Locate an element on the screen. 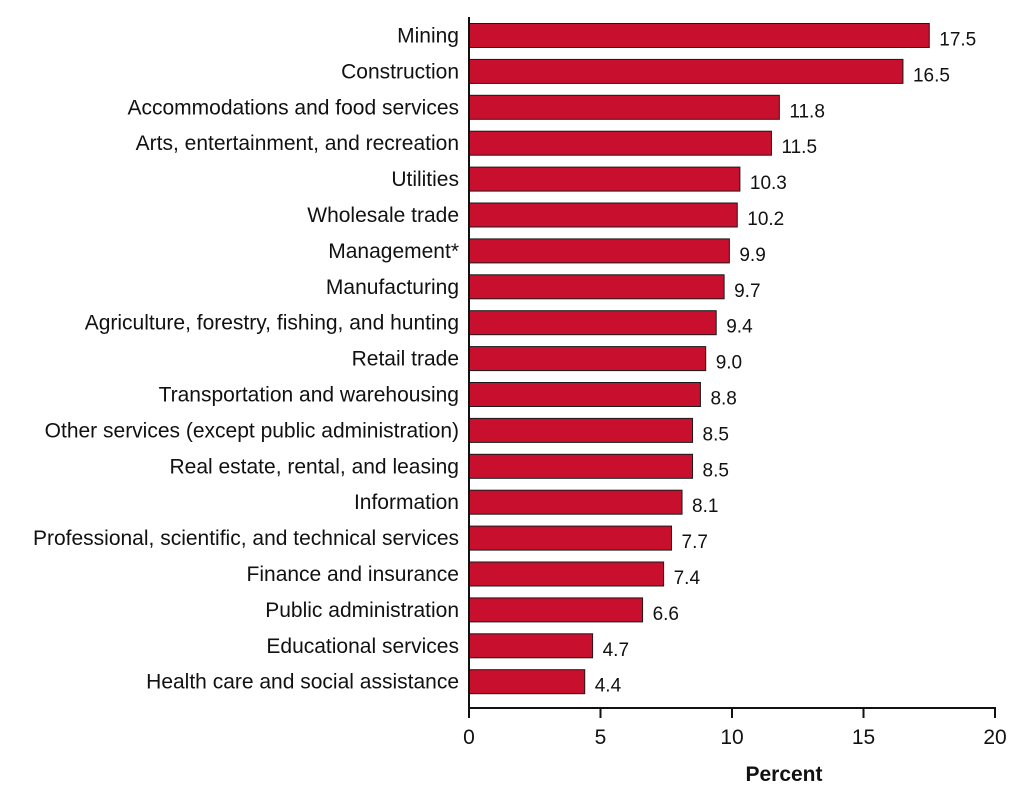 The width and height of the screenshot is (1024, 800). value-label: 7.7 is located at coordinates (695, 542).